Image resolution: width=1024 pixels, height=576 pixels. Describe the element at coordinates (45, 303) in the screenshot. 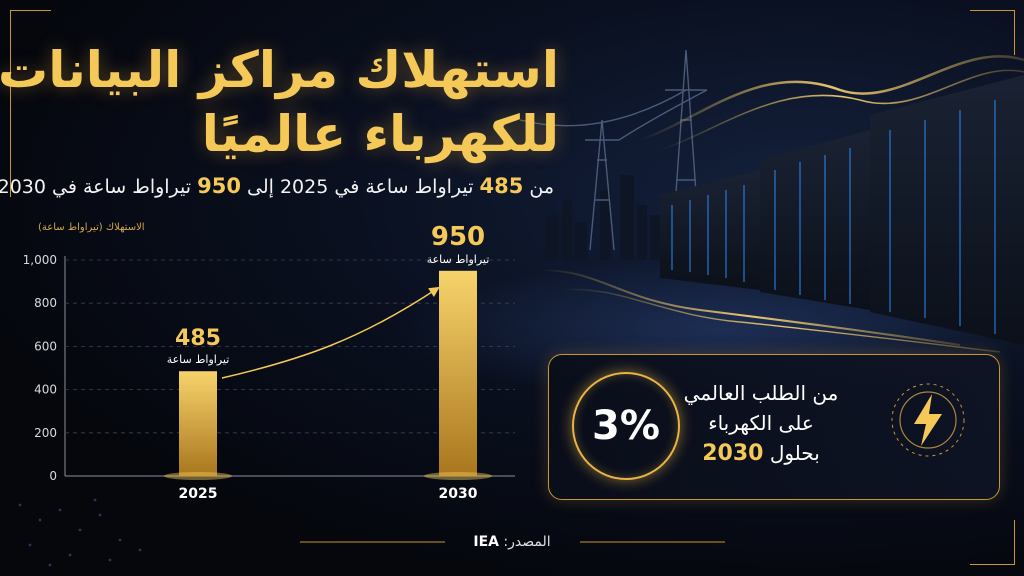

I see `y-tick-label: 800` at that location.